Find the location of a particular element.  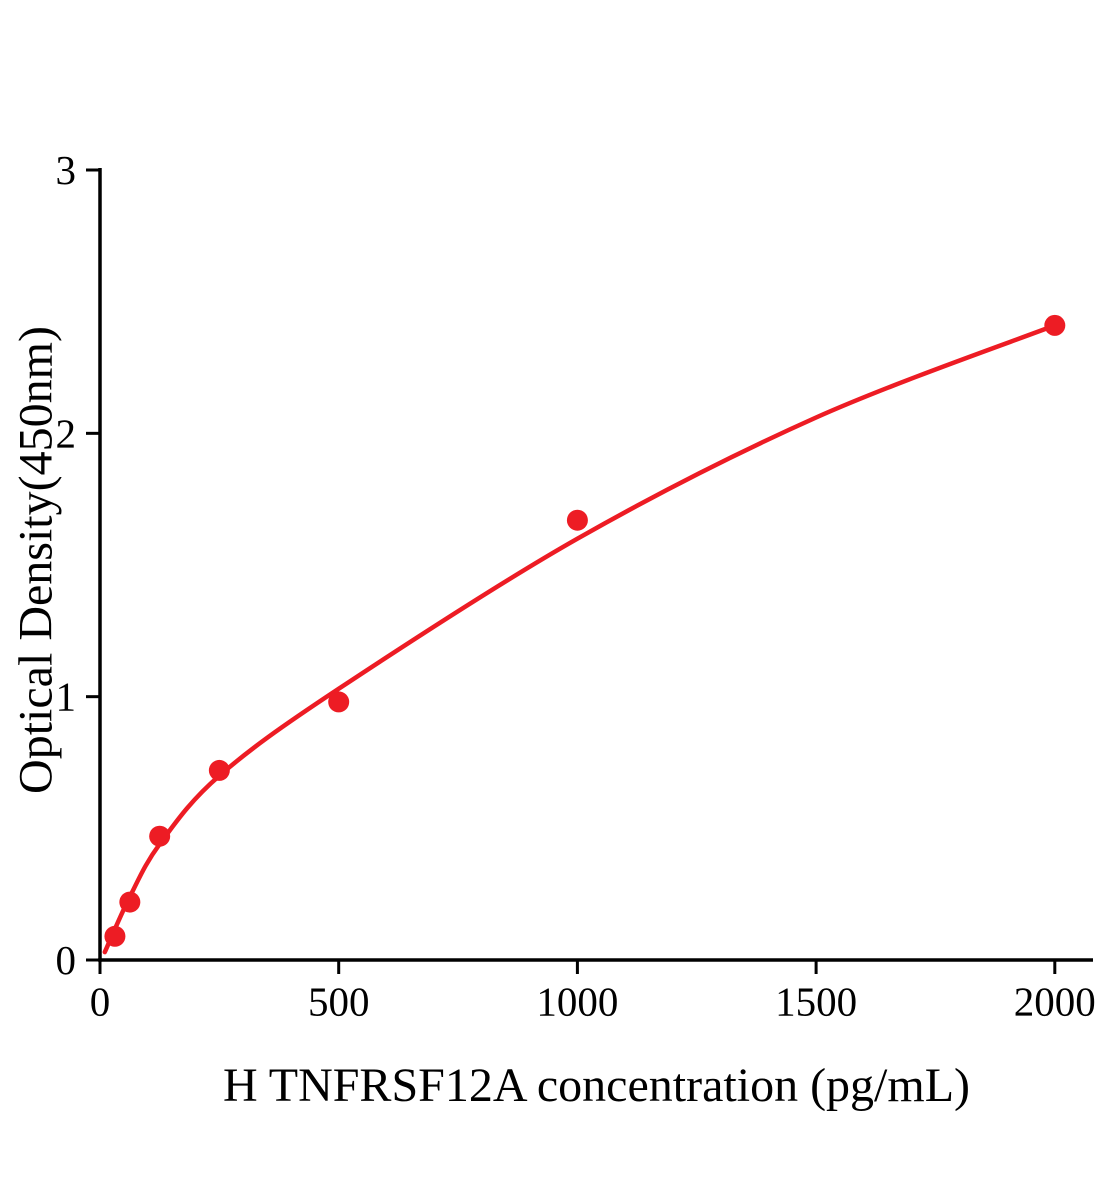

x-tick-label: 0 is located at coordinates (100, 1002).